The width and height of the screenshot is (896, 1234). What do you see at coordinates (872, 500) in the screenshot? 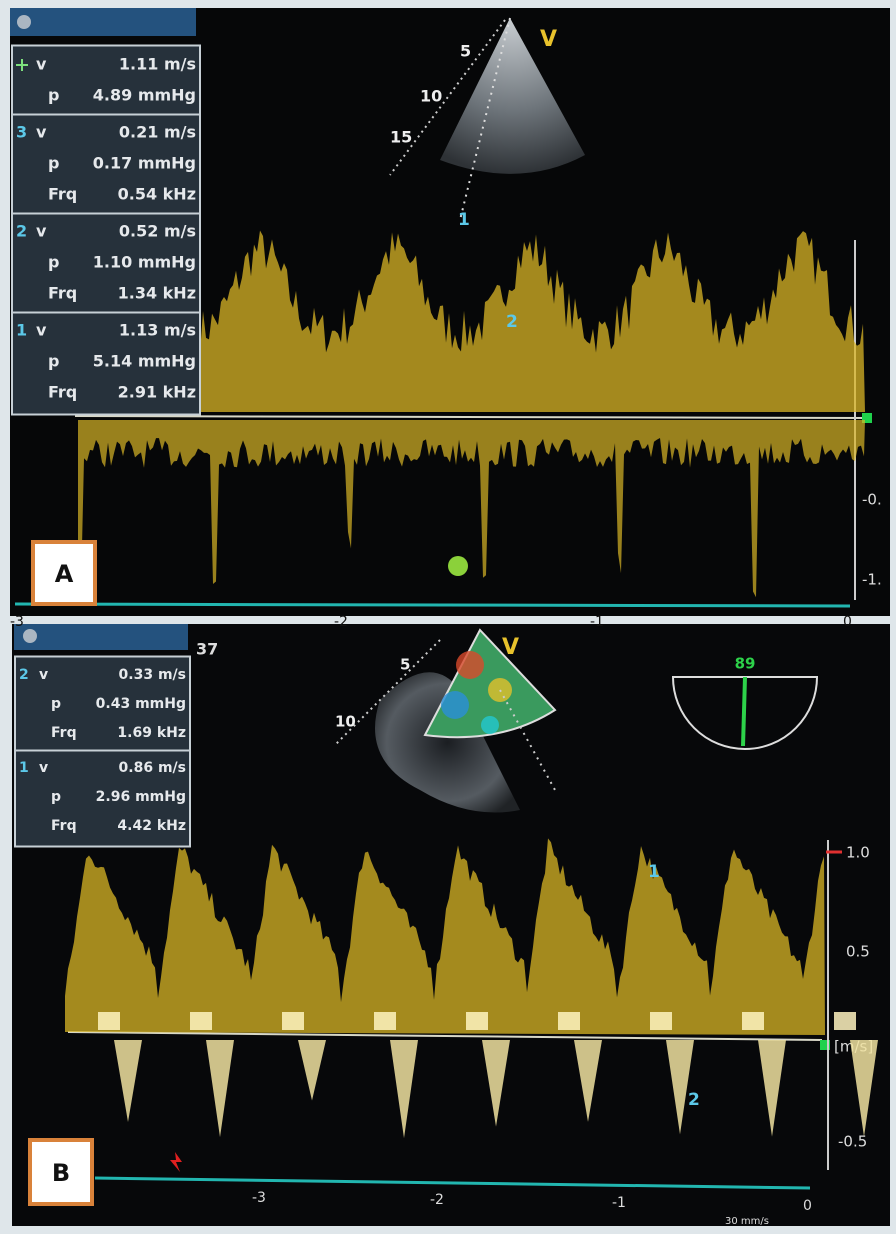
I see `scale-label: -0.` at bounding box center [872, 500].